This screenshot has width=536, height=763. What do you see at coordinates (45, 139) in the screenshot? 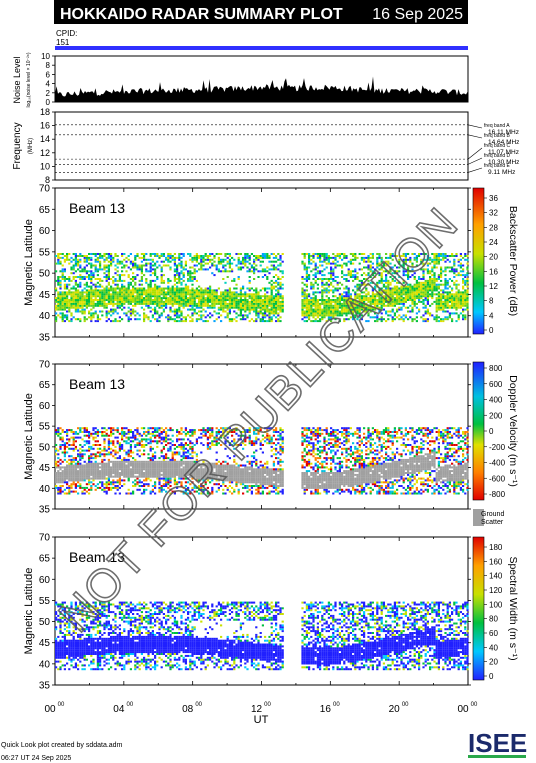
I see `freq-ytick-label: 14` at bounding box center [45, 139].